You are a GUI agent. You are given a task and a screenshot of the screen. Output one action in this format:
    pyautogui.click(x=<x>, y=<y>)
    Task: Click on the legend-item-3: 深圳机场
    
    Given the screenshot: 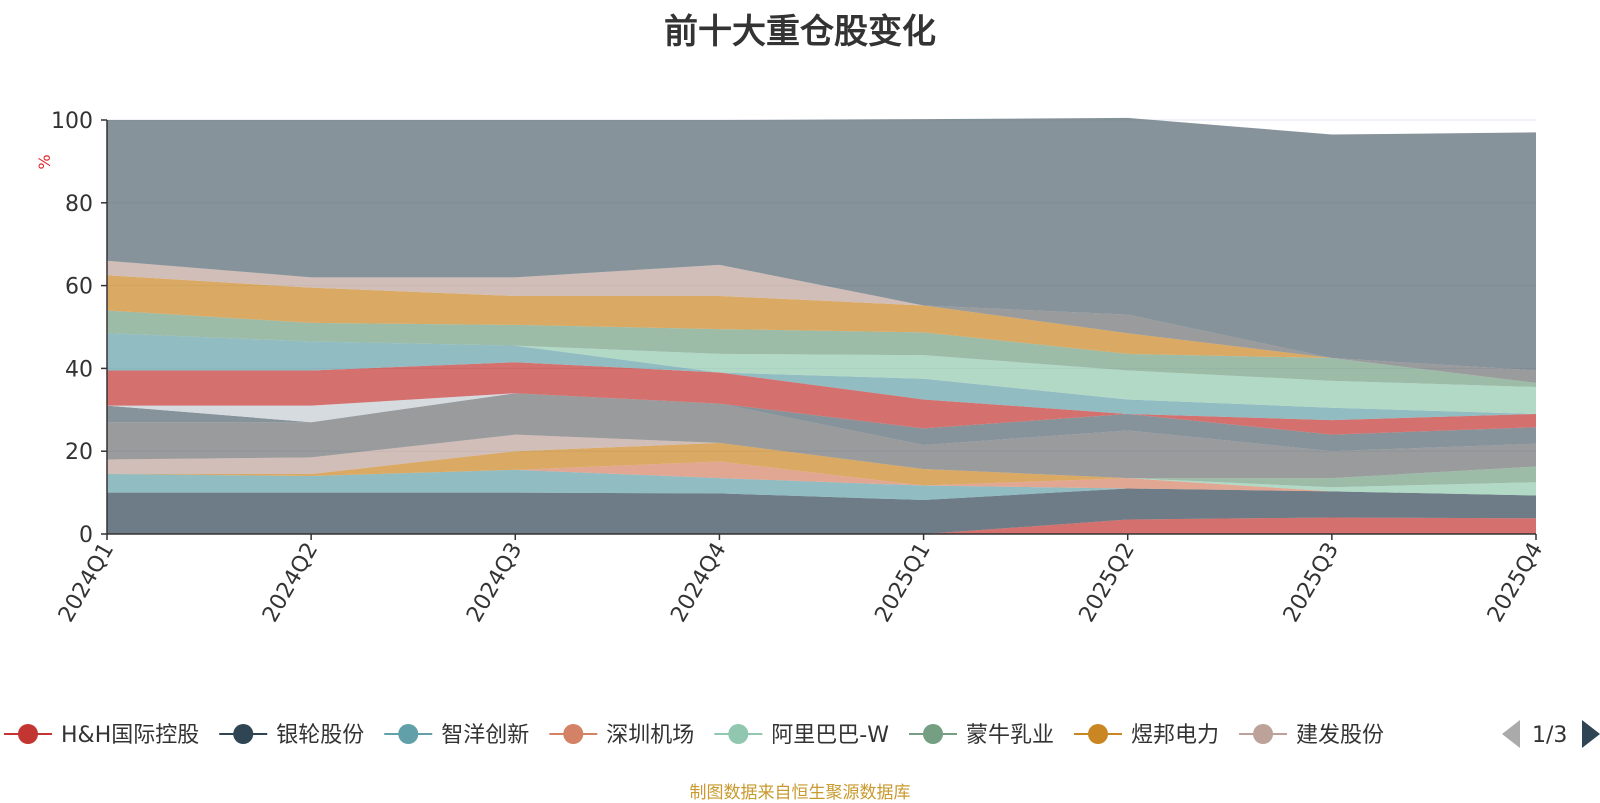 What is the action you would take?
    pyautogui.click(x=621, y=735)
    